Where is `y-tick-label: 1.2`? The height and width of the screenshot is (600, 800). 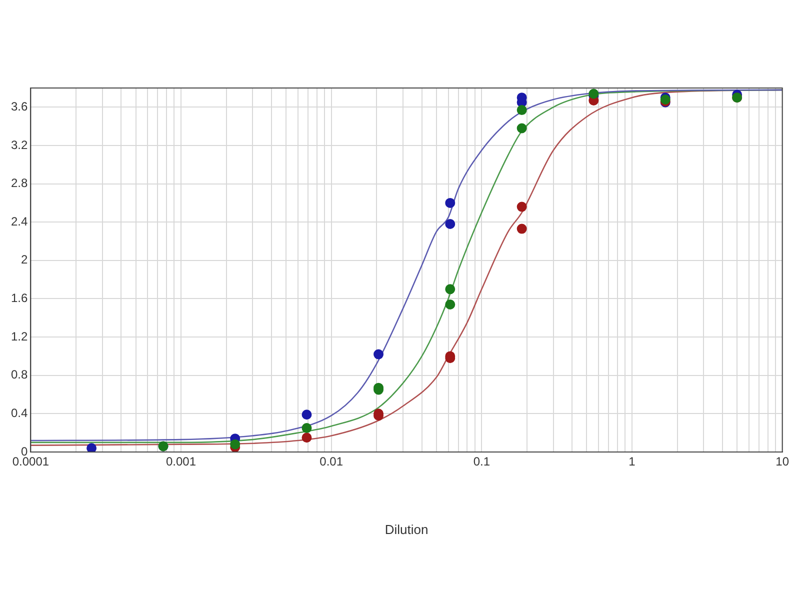 y-tick-label: 1.2 is located at coordinates (19, 336).